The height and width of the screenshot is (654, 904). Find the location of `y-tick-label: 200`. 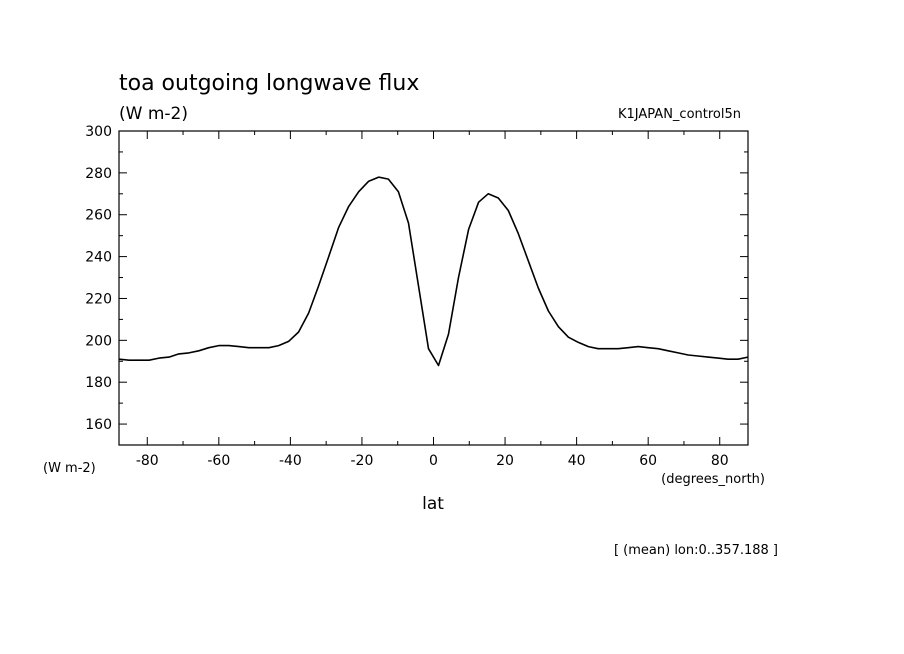

y-tick-label: 200 is located at coordinates (98, 341).